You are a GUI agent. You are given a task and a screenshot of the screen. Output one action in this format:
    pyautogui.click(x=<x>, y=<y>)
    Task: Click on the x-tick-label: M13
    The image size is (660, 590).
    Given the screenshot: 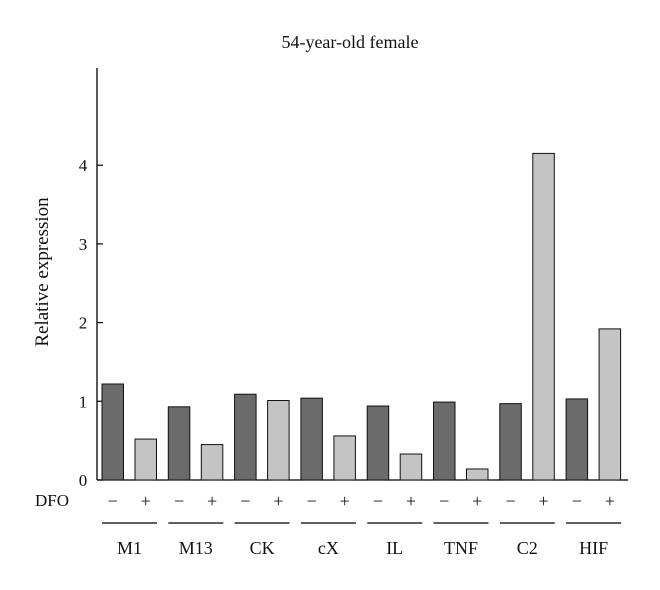 What is the action you would take?
    pyautogui.click(x=196, y=548)
    